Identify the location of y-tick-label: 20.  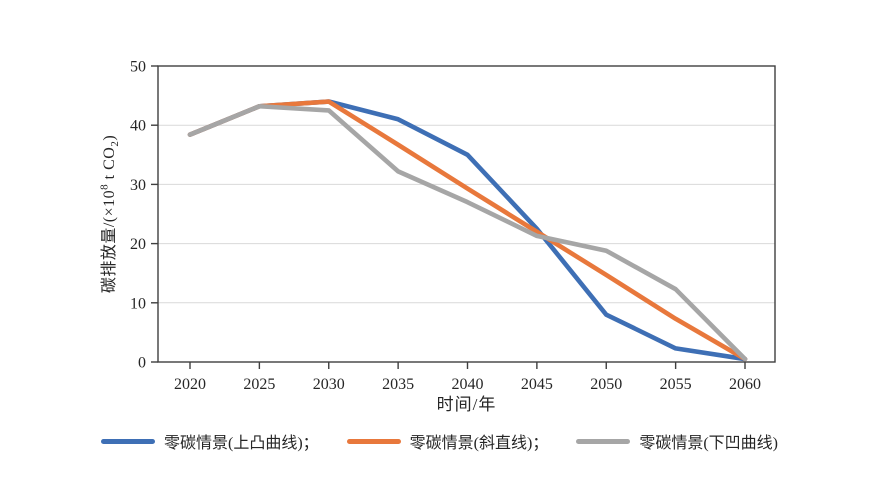
(138, 244).